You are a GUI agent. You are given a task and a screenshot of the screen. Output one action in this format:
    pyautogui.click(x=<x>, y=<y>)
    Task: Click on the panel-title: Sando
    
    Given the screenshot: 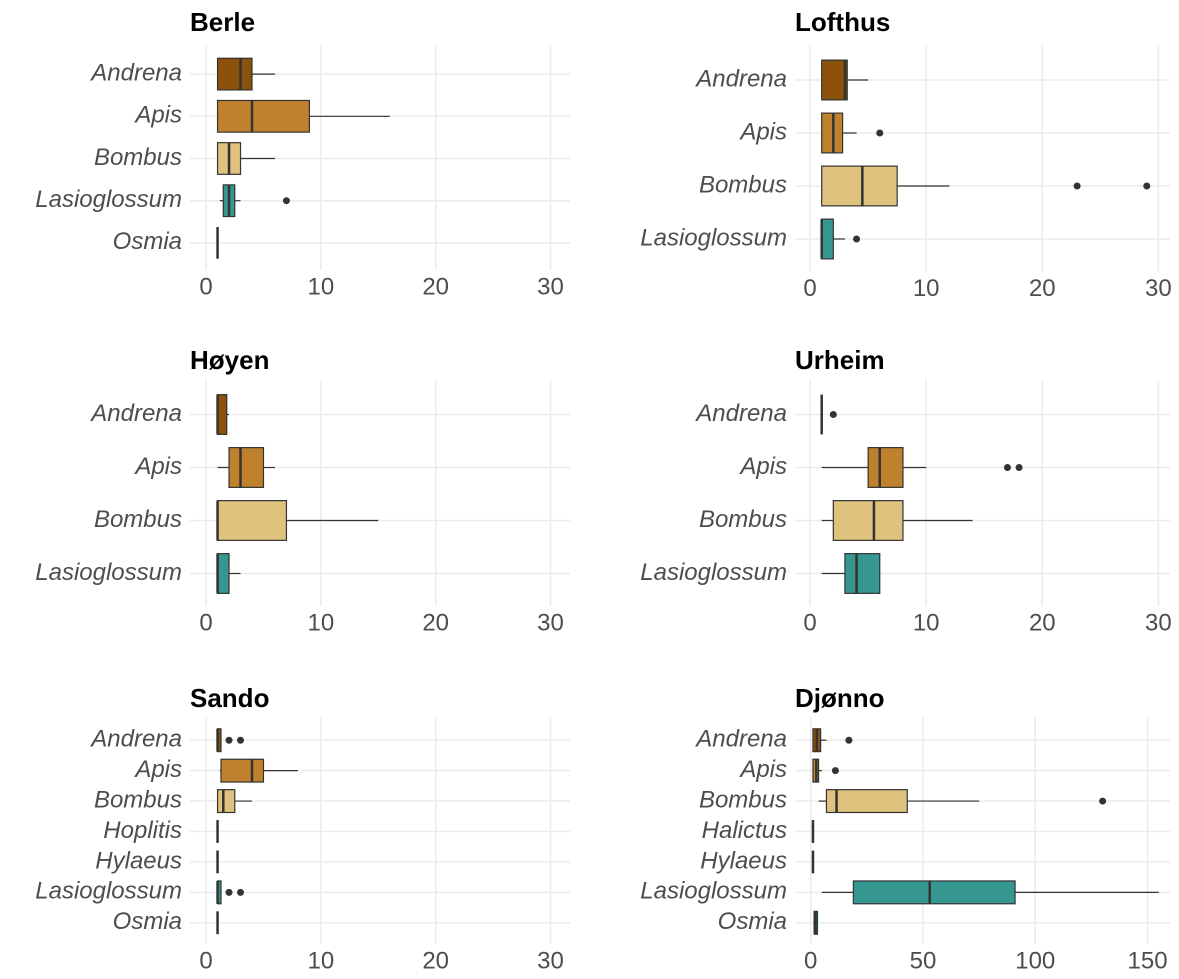 What is the action you would take?
    pyautogui.click(x=229, y=698)
    